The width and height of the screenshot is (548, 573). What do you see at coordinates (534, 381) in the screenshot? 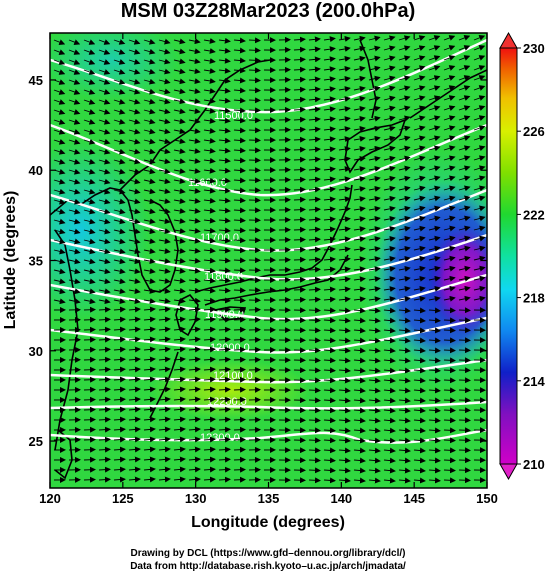
I see `colorbar-tick-label: 214` at bounding box center [534, 381].